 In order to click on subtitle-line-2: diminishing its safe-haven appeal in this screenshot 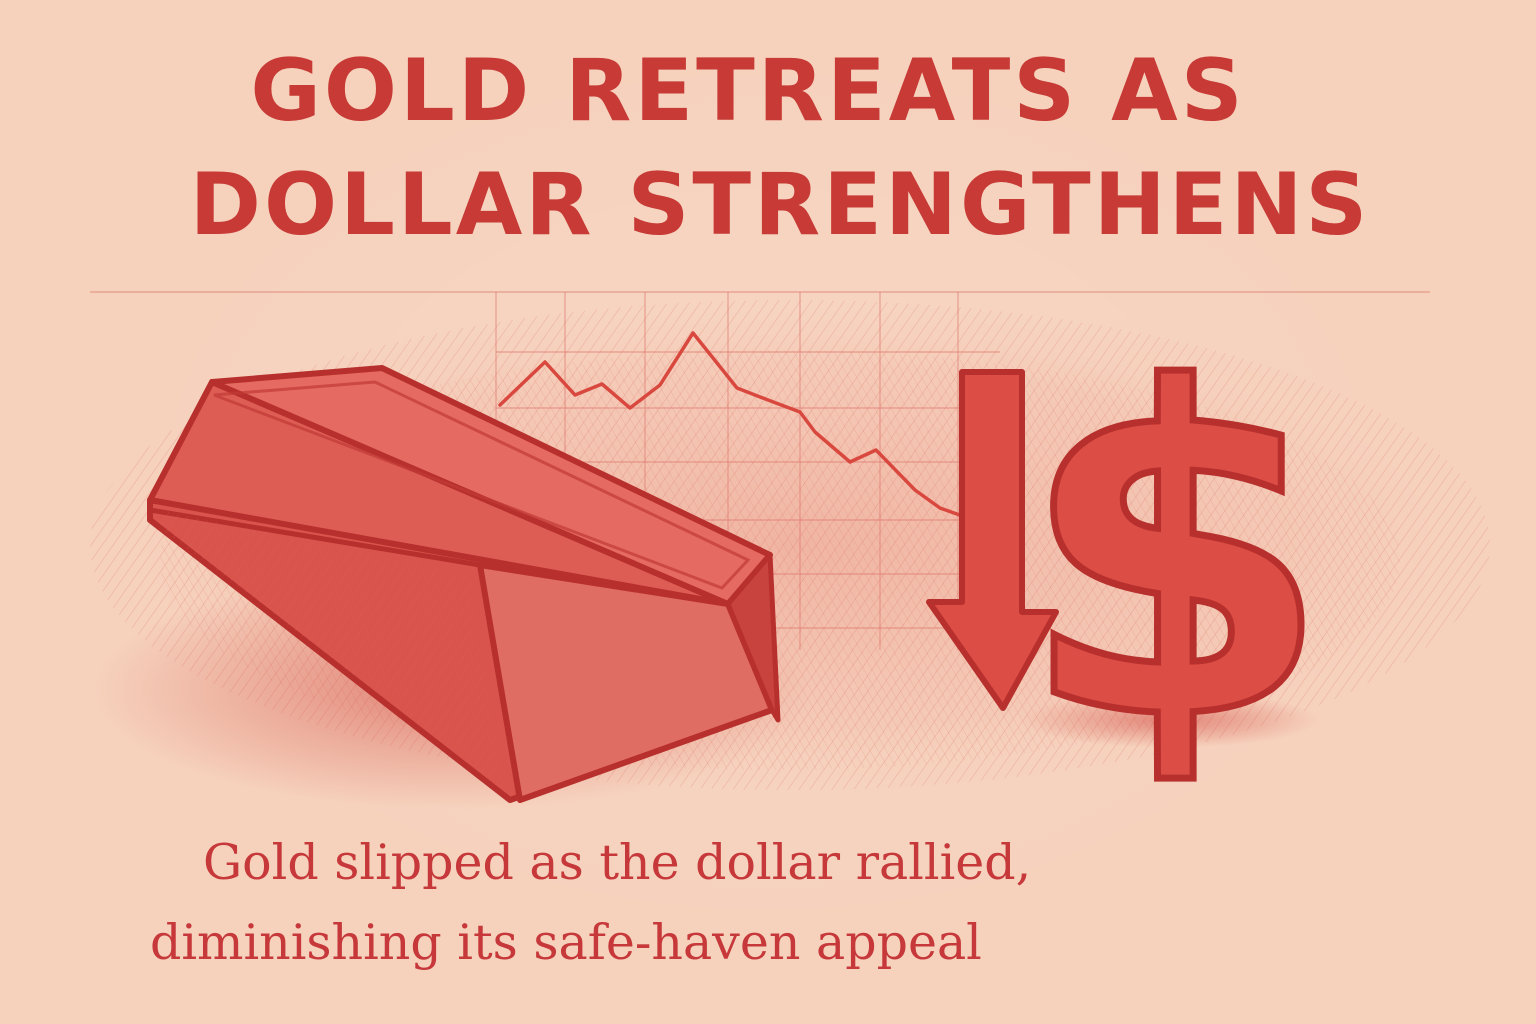, I will do `click(566, 942)`.